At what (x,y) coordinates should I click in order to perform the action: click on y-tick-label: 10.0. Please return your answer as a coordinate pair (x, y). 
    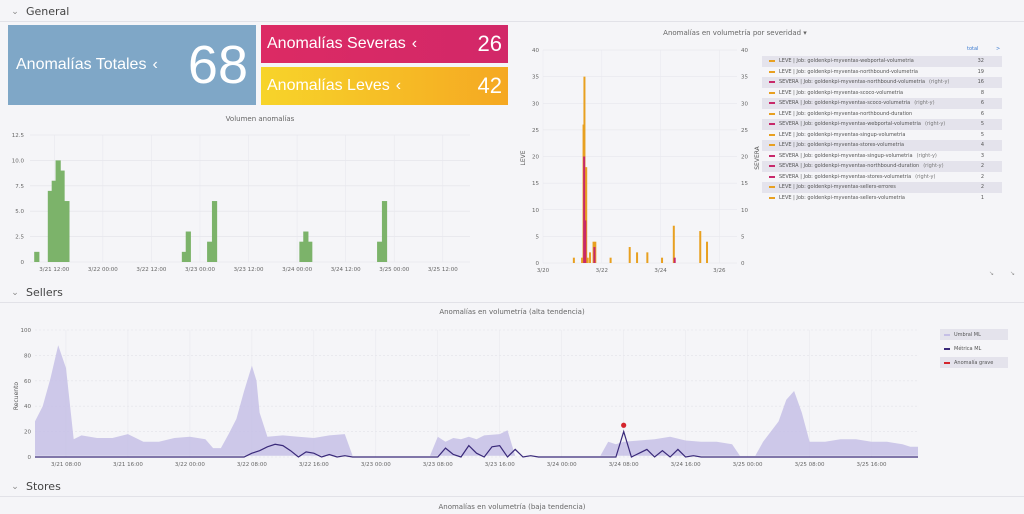
    Looking at the image, I should click on (18, 161).